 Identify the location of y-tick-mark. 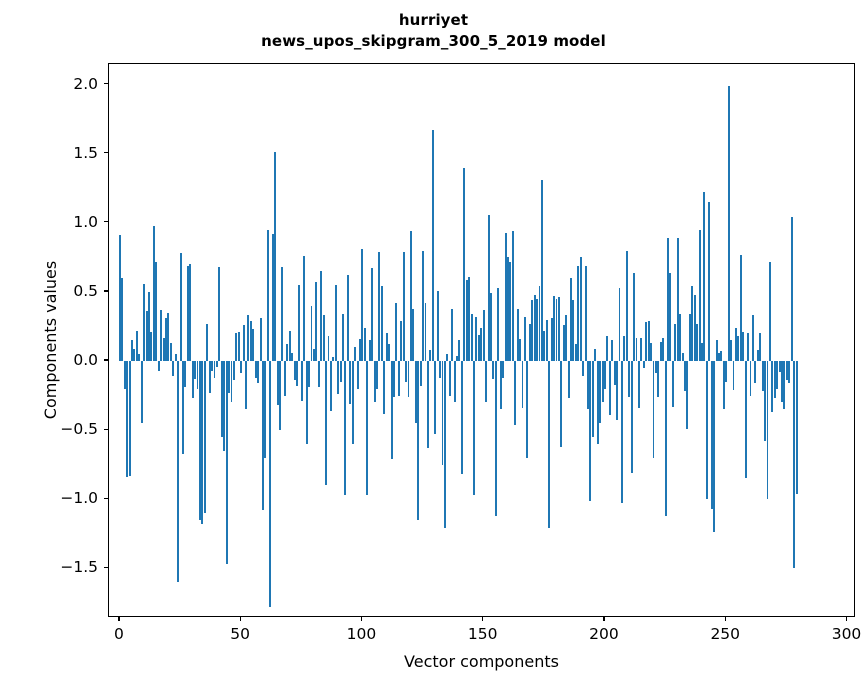
(106, 153).